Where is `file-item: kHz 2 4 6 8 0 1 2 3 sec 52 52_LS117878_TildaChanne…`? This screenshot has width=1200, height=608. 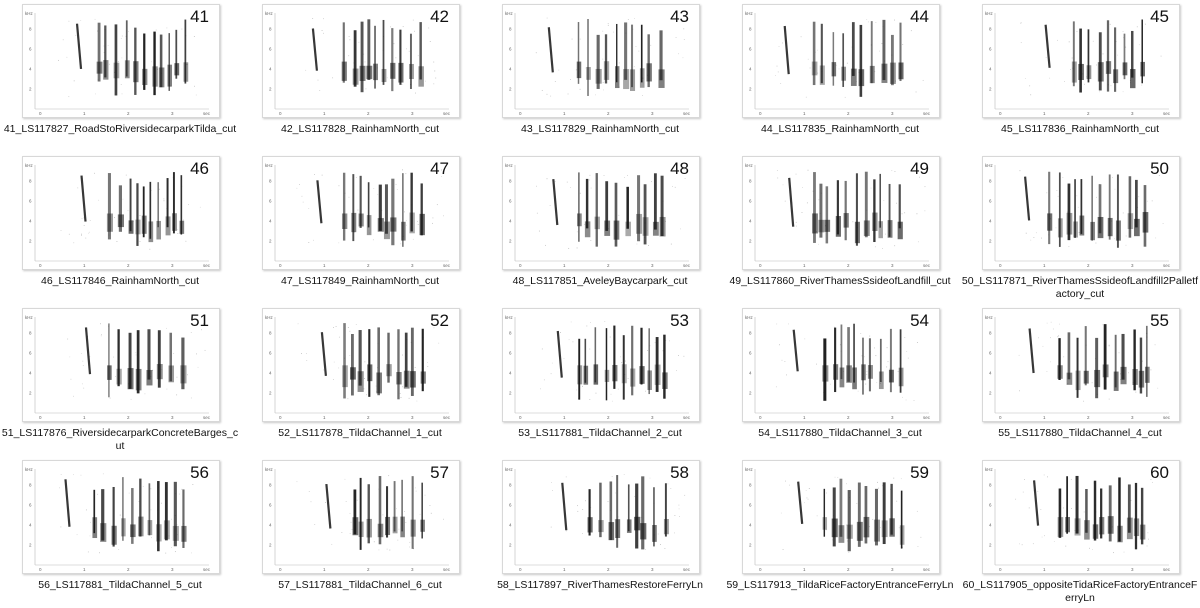
file-item: kHz 2 4 6 8 0 1 2 3 sec 52 52_LS117878_TildaChanne… is located at coordinates (360, 380).